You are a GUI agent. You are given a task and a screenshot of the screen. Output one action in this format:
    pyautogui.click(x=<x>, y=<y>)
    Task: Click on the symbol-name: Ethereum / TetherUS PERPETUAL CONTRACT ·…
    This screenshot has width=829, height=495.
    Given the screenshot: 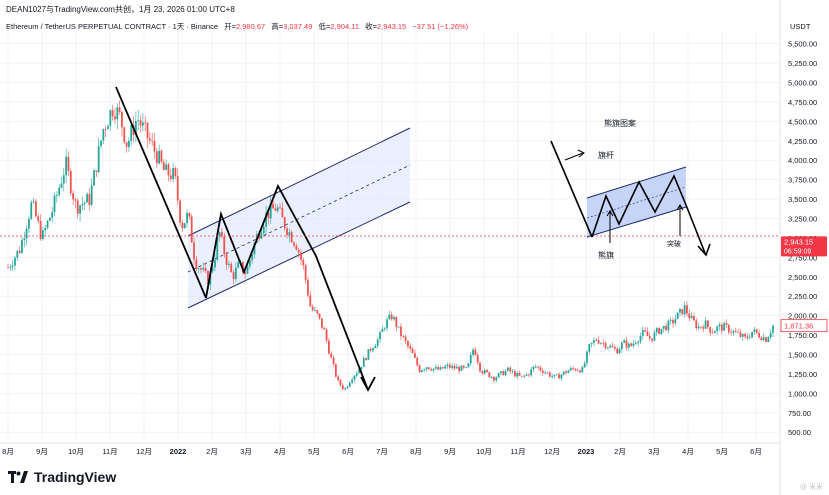 What is the action you would take?
    pyautogui.click(x=112, y=26)
    